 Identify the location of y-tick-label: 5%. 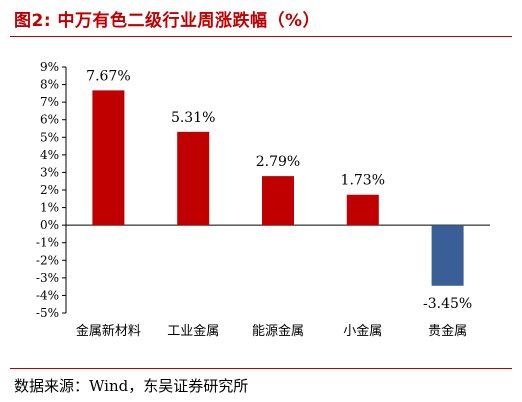
(49, 137).